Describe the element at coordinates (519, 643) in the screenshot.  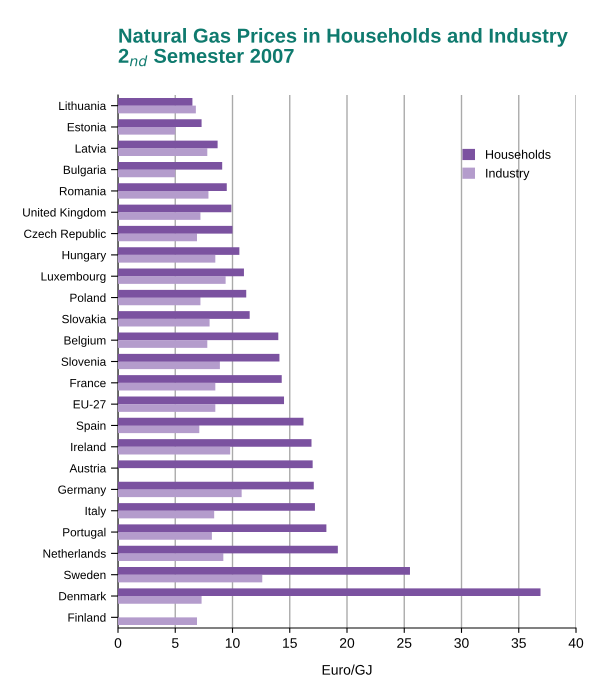
I see `x-tick-label: 35` at that location.